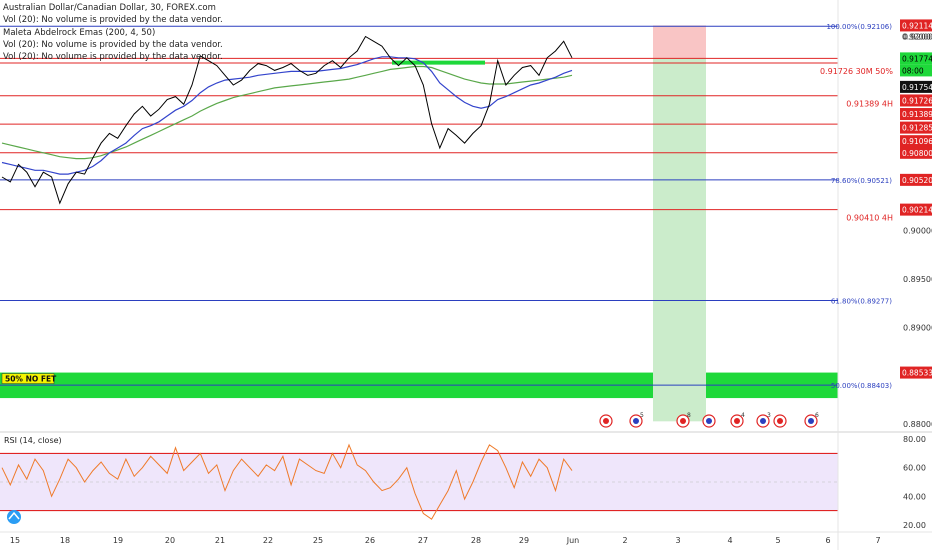  I want to click on level-label: 0.91726 30M 50%, so click(856, 71).